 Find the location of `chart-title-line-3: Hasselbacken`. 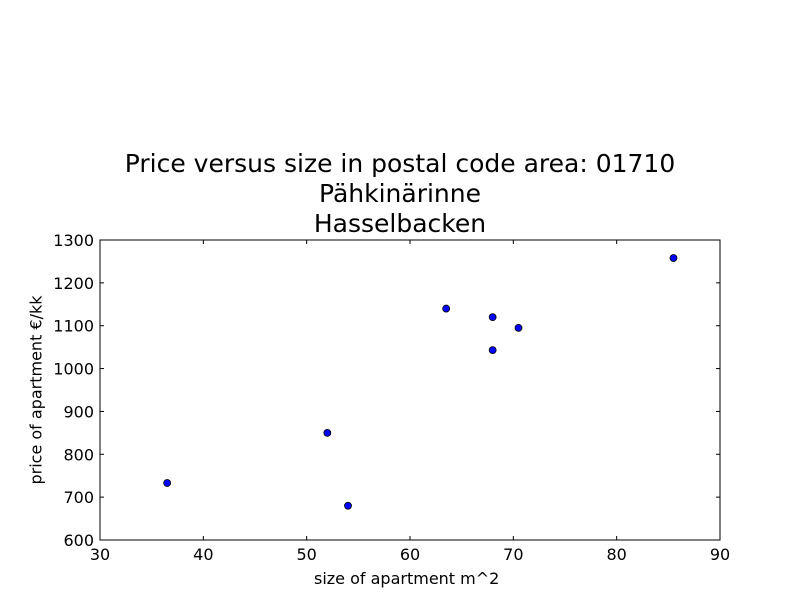

chart-title-line-3: Hasselbacken is located at coordinates (400, 223).